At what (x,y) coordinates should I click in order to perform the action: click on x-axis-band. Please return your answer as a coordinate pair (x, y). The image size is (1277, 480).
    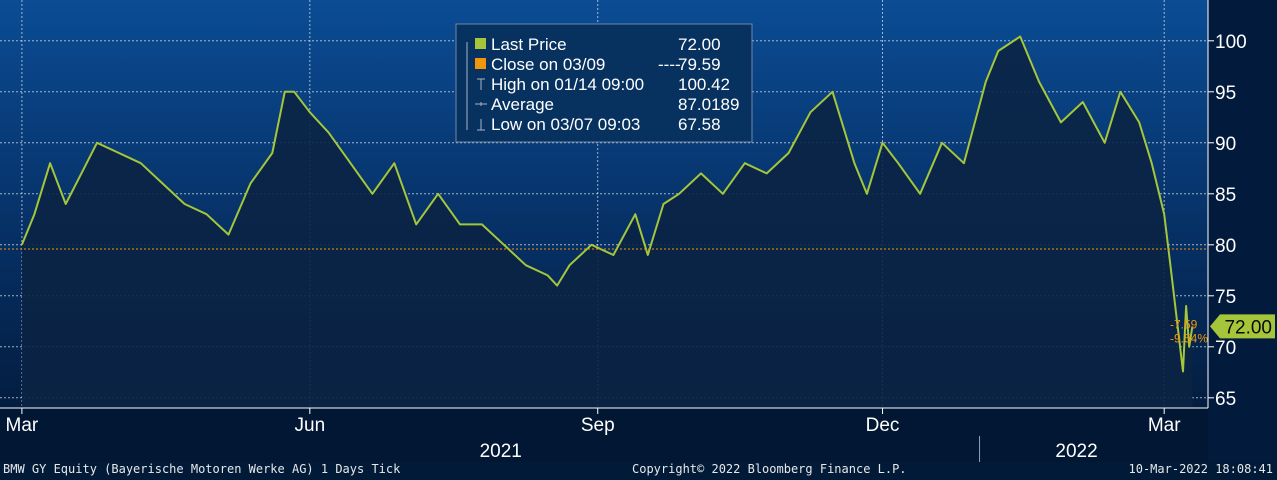
    Looking at the image, I should click on (604, 435).